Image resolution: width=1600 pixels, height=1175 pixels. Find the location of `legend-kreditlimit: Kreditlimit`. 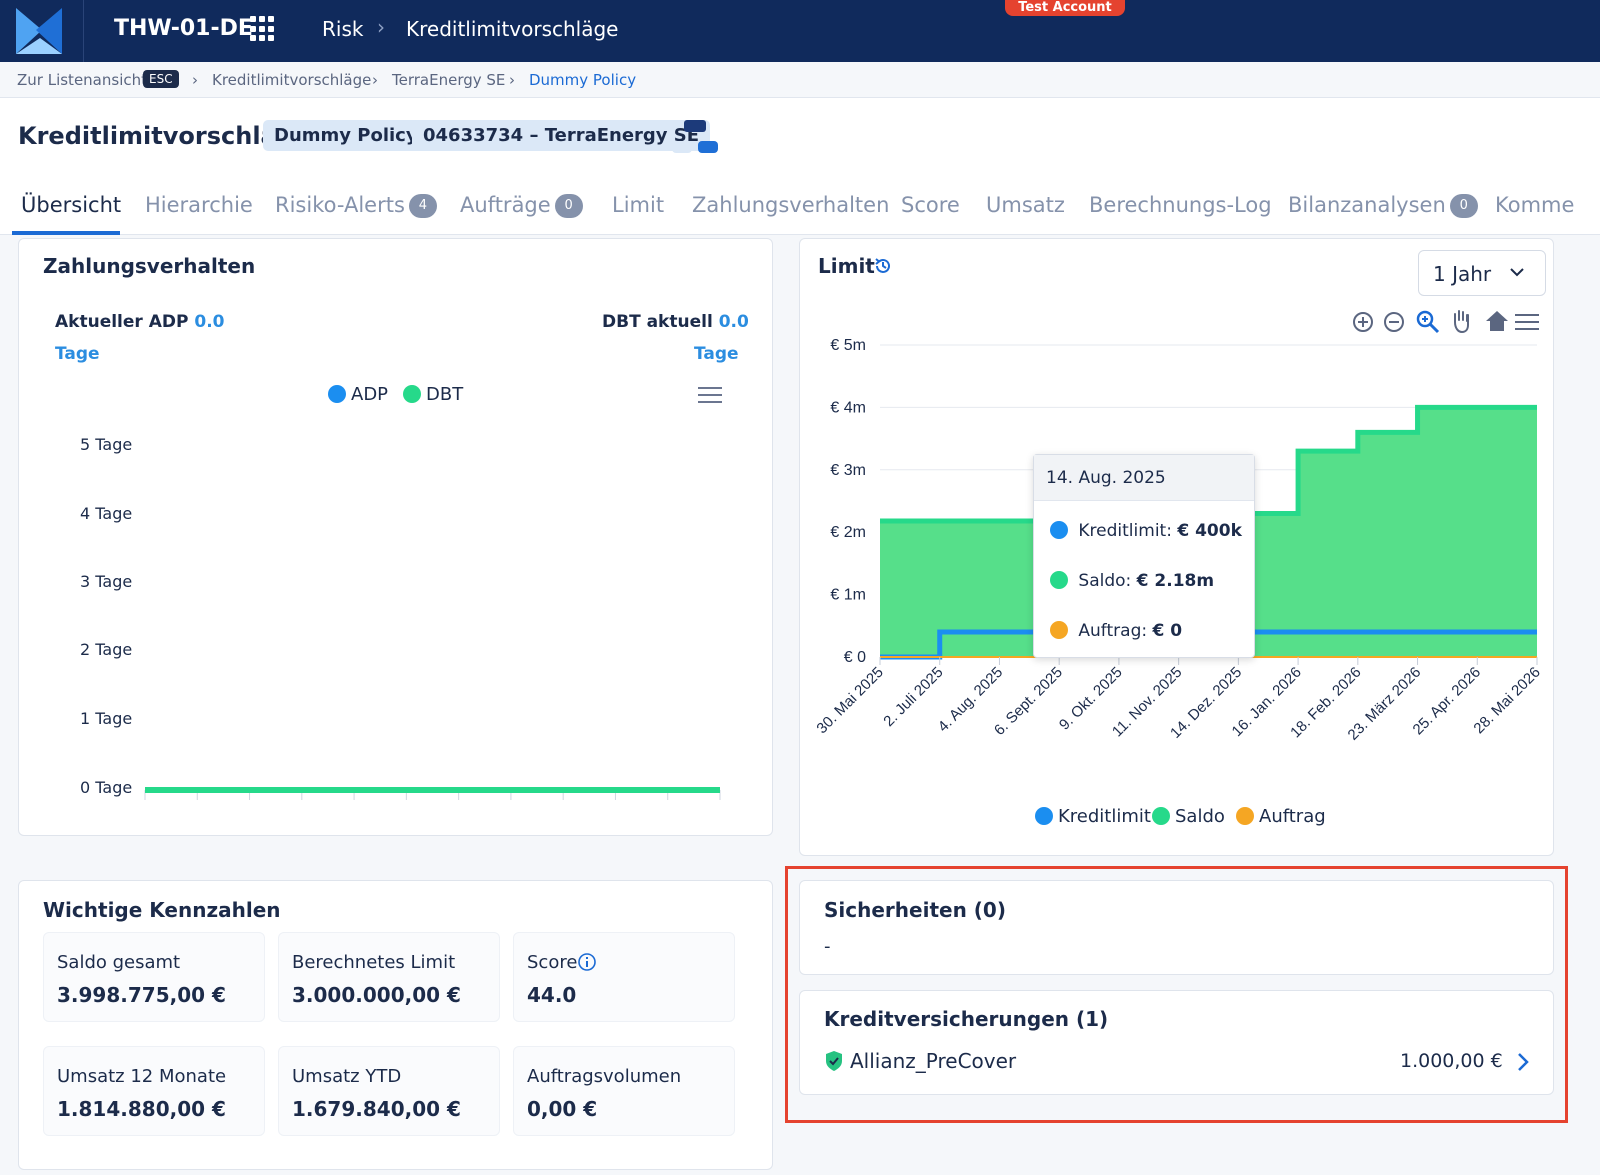

legend-kreditlimit: Kreditlimit is located at coordinates (1093, 816).